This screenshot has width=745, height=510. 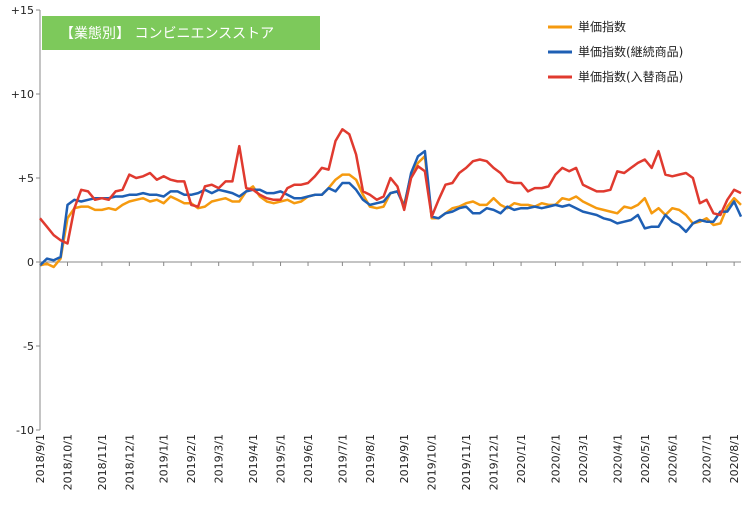 What do you see at coordinates (432, 462) in the screenshot?
I see `x-tick-label: 2019/10/1` at bounding box center [432, 462].